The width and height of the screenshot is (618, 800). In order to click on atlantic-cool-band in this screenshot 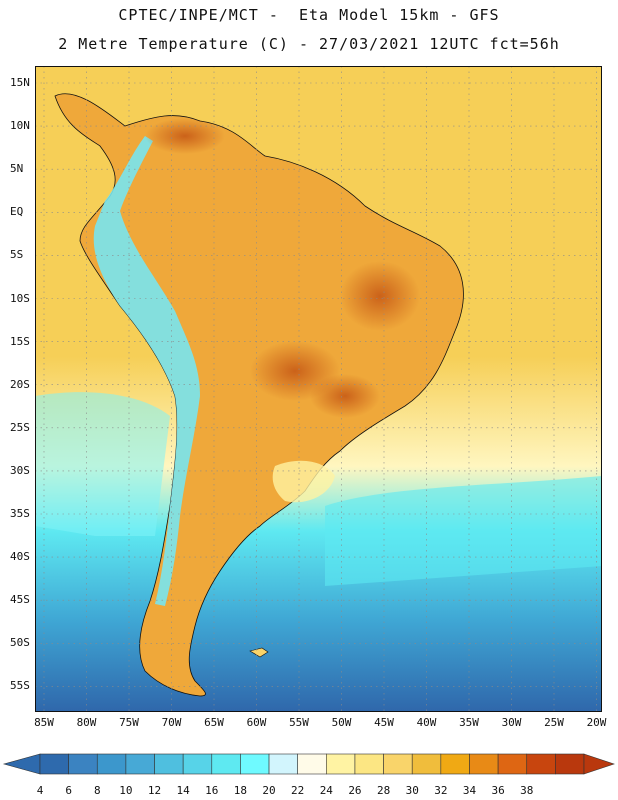, I will do `click(463, 531)`.